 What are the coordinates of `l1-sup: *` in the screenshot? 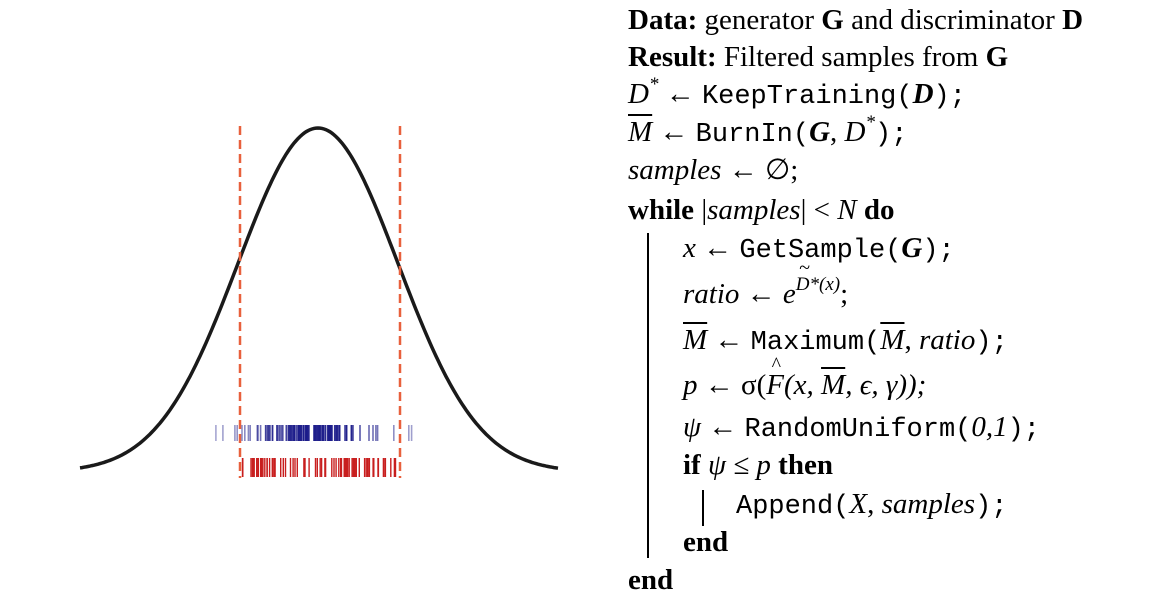 It's located at (653, 84).